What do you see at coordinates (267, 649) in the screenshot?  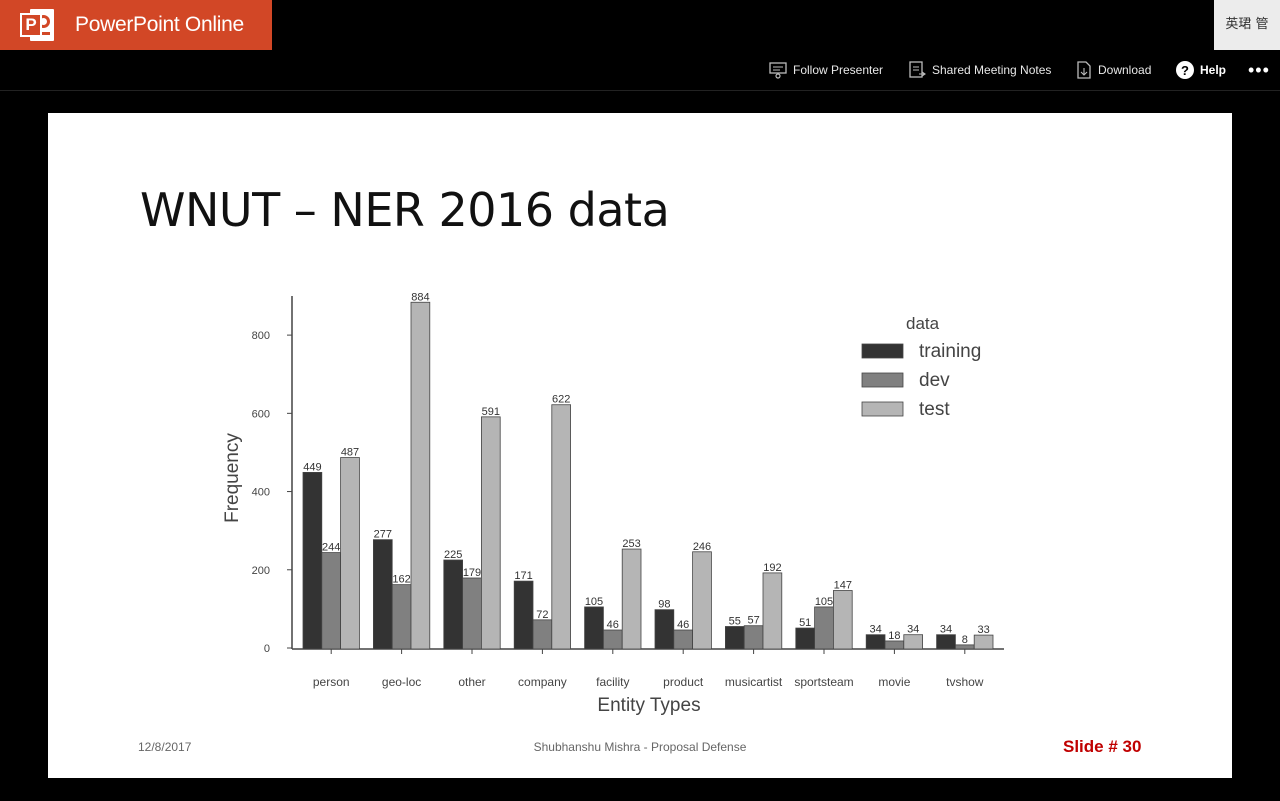 I see `y-tick-label: 0` at bounding box center [267, 649].